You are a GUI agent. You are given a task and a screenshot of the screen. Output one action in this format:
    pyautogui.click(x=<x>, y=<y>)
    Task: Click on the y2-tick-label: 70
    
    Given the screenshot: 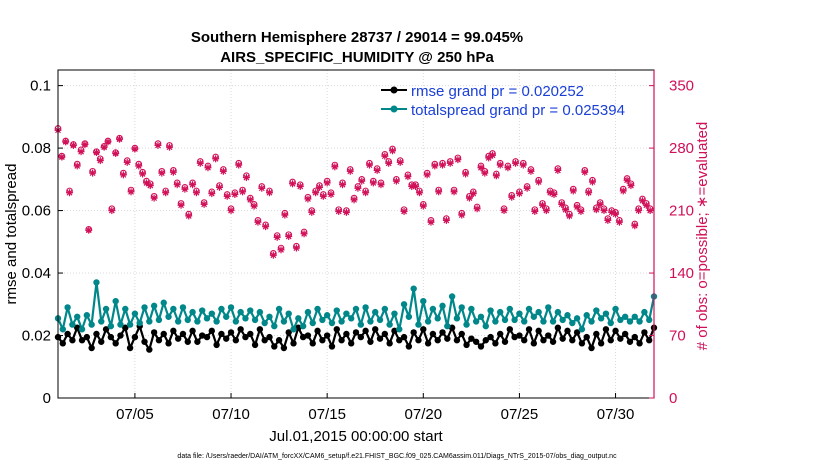 What is the action you would take?
    pyautogui.click(x=677, y=336)
    